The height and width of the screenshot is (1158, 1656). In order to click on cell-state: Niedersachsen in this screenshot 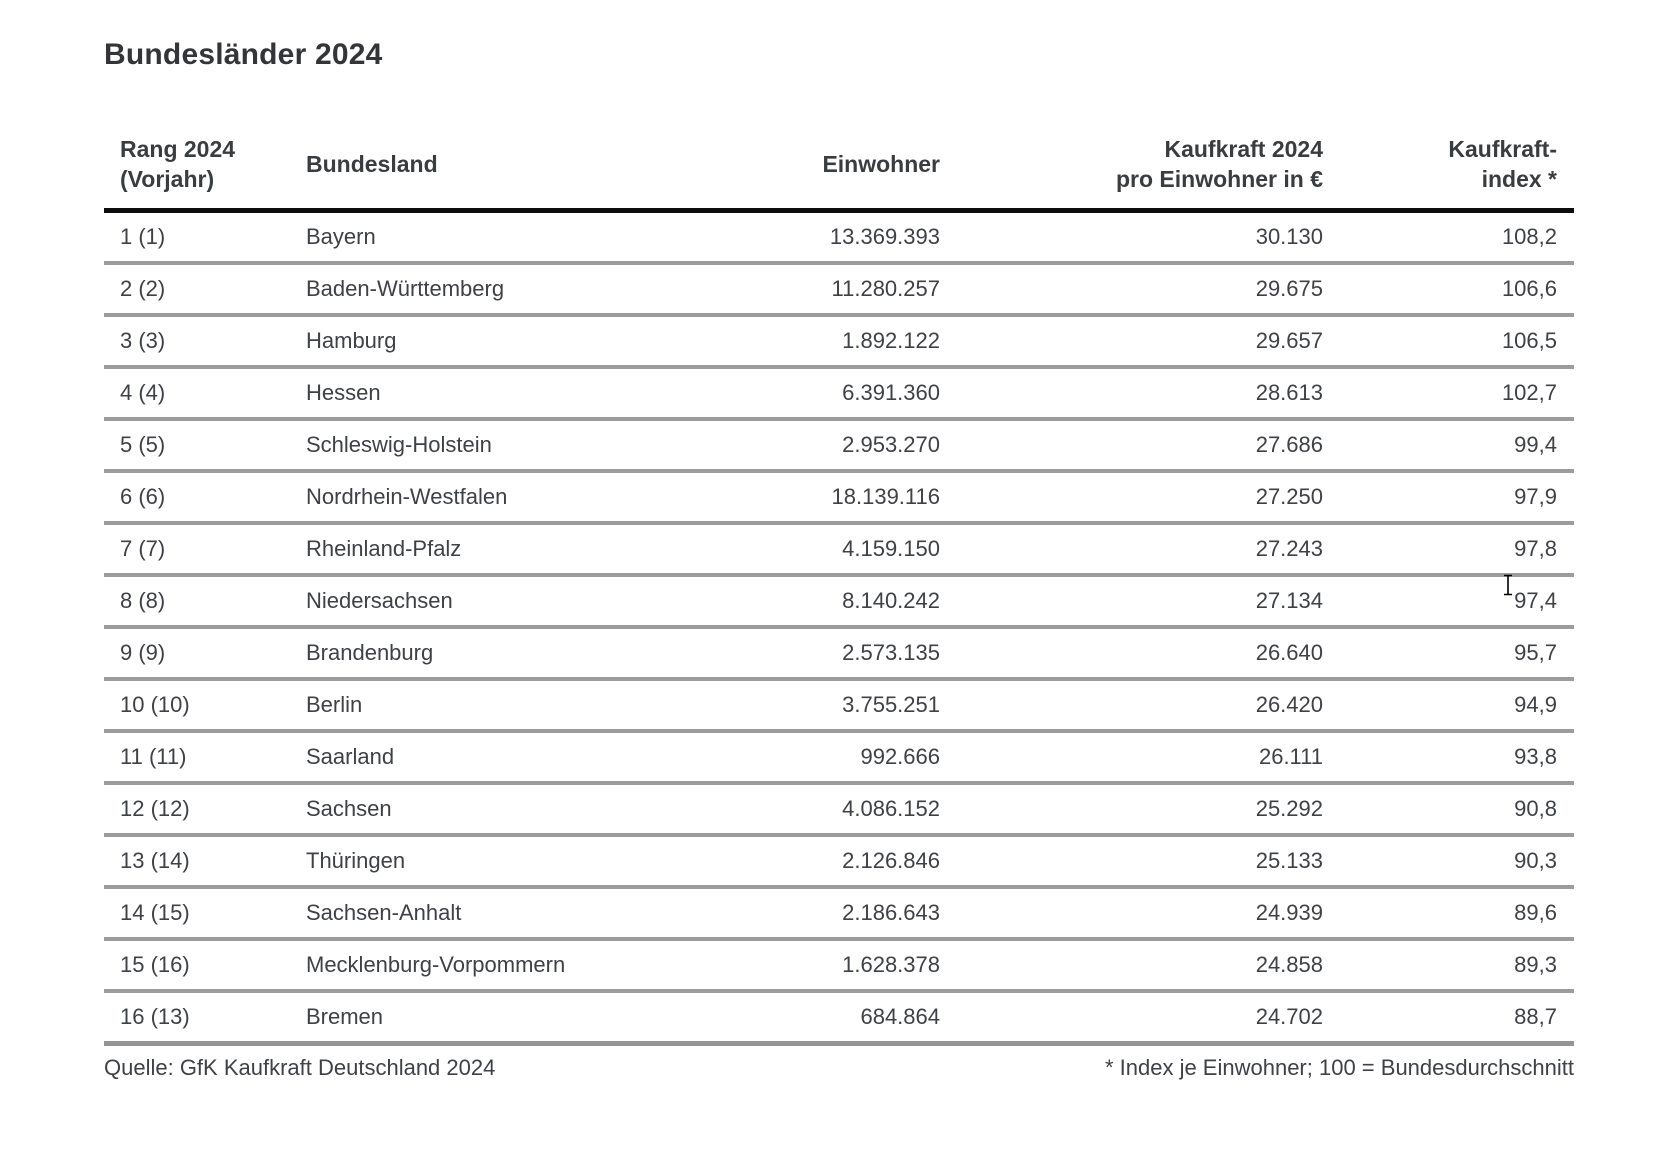, I will do `click(475, 602)`.